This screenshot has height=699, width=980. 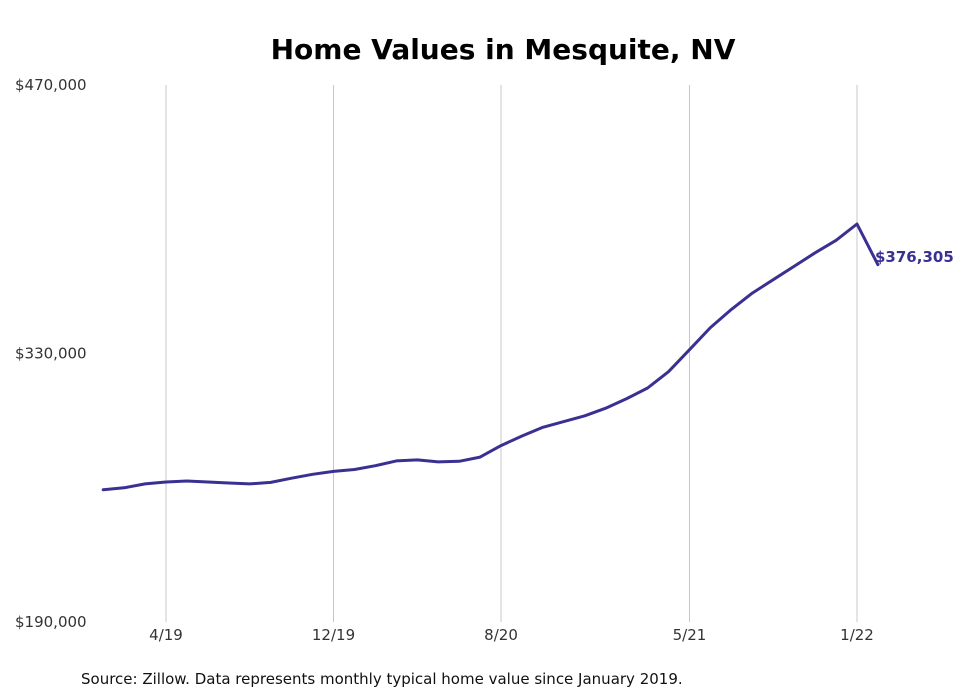 What do you see at coordinates (690, 635) in the screenshot?
I see `x-tick-label: 5/21` at bounding box center [690, 635].